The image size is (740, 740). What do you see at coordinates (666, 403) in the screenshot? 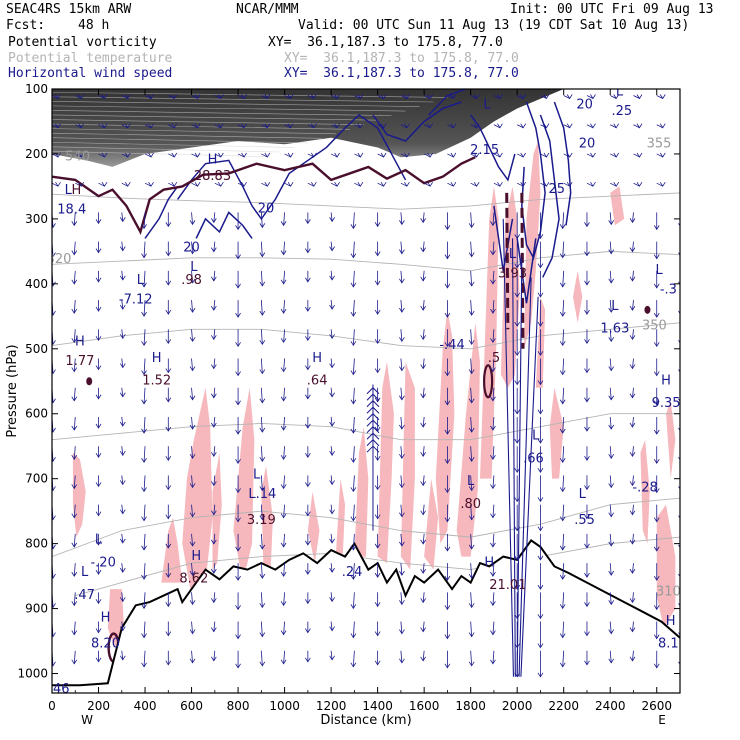
I see `contour-annotation: 9.35` at bounding box center [666, 403].